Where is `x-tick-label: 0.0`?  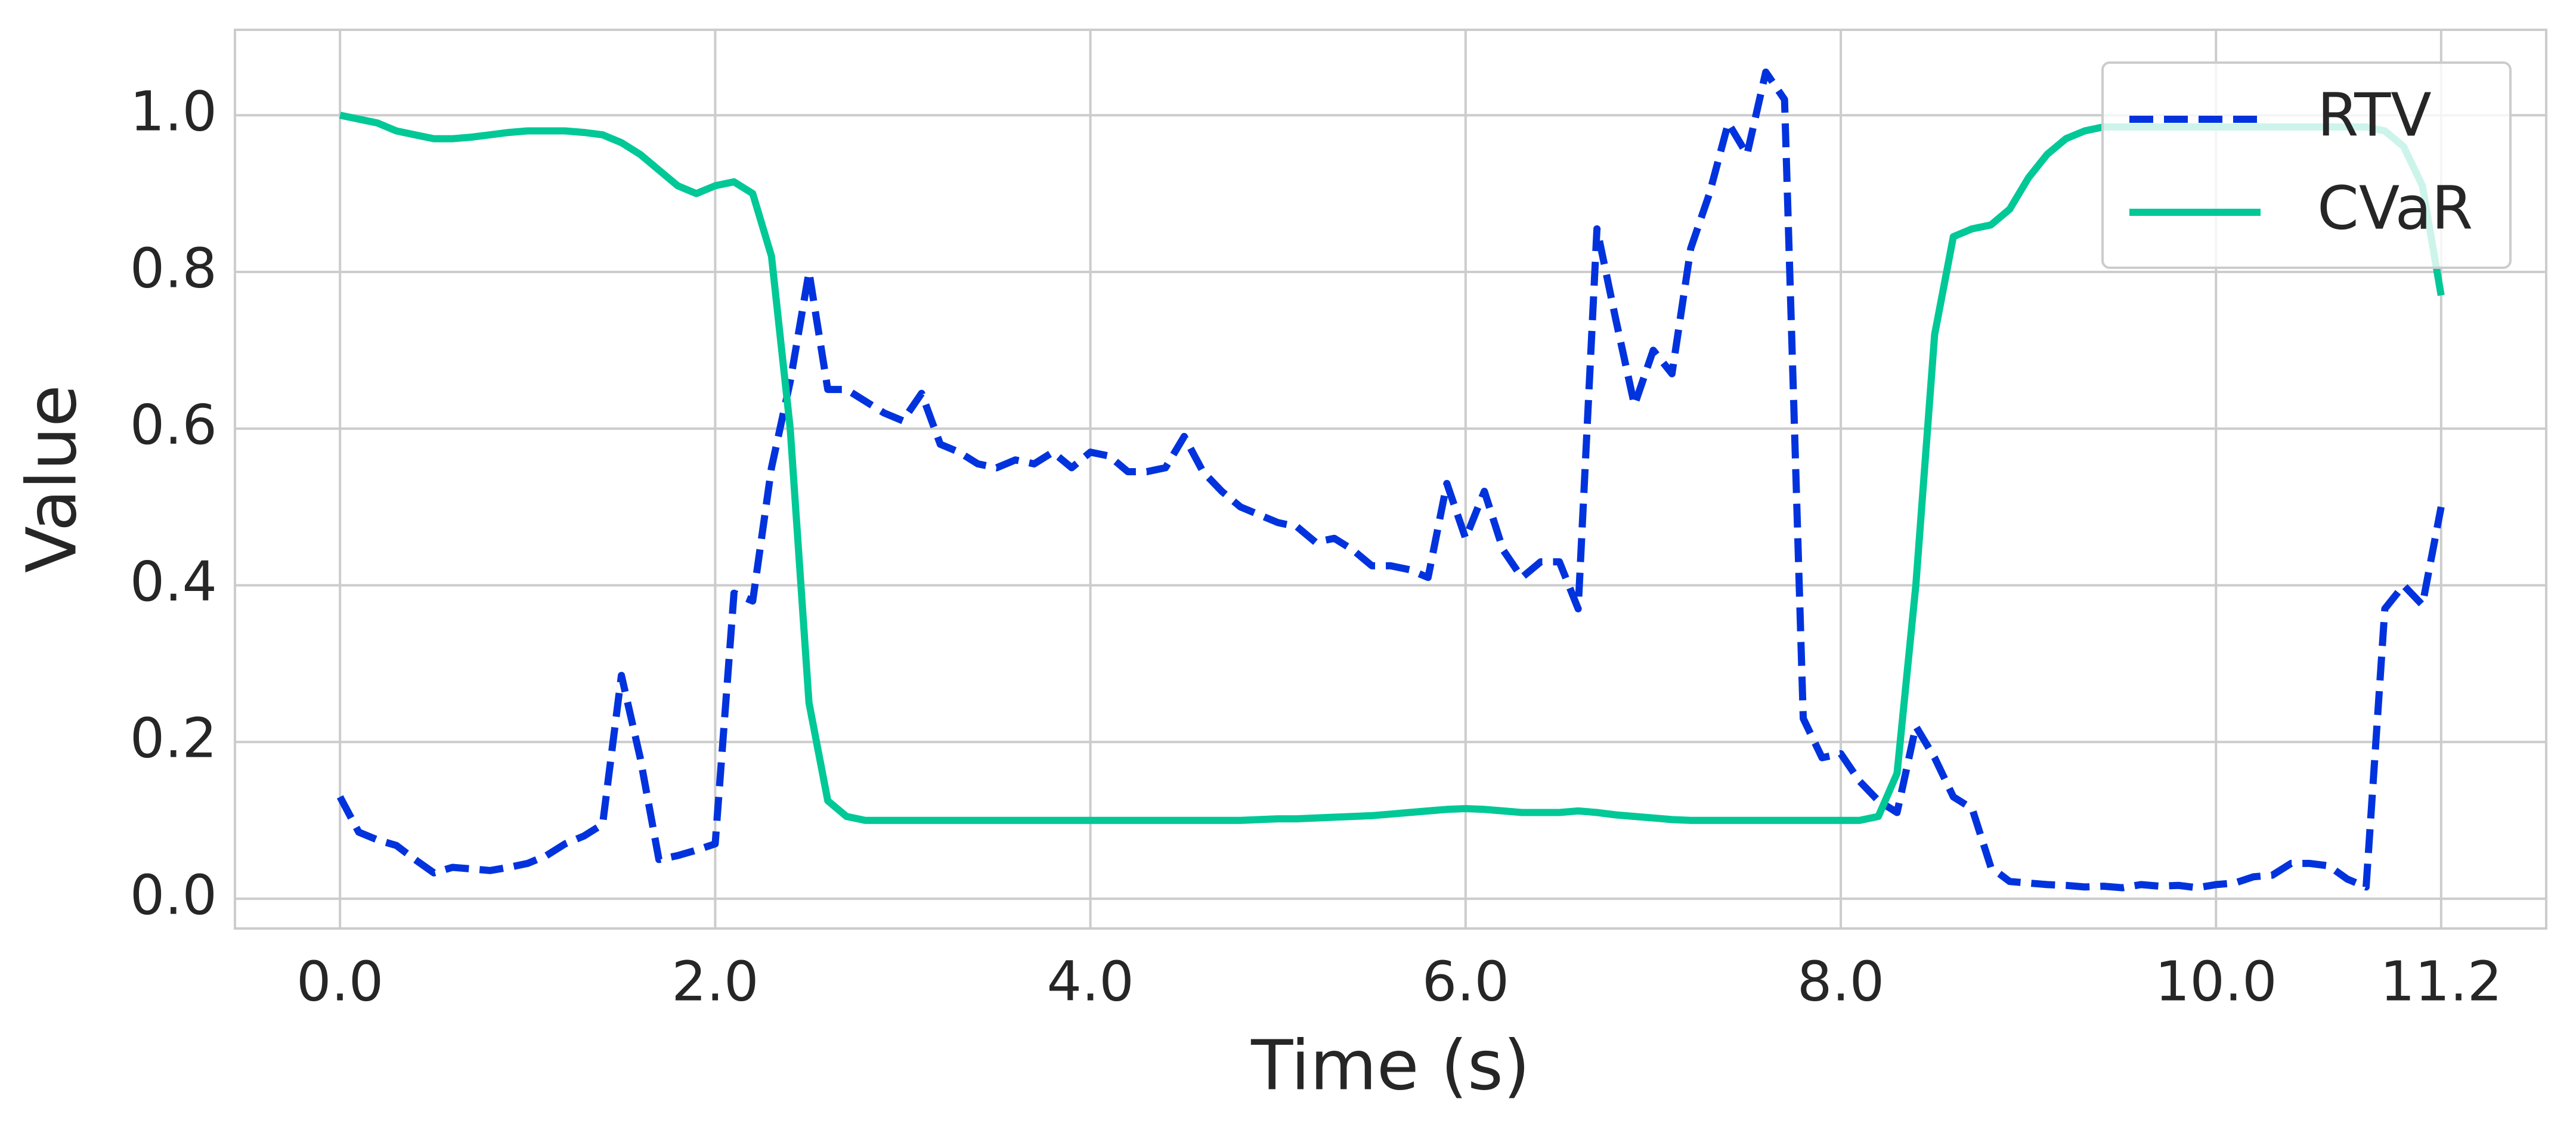
x-tick-label: 0.0 is located at coordinates (339, 981).